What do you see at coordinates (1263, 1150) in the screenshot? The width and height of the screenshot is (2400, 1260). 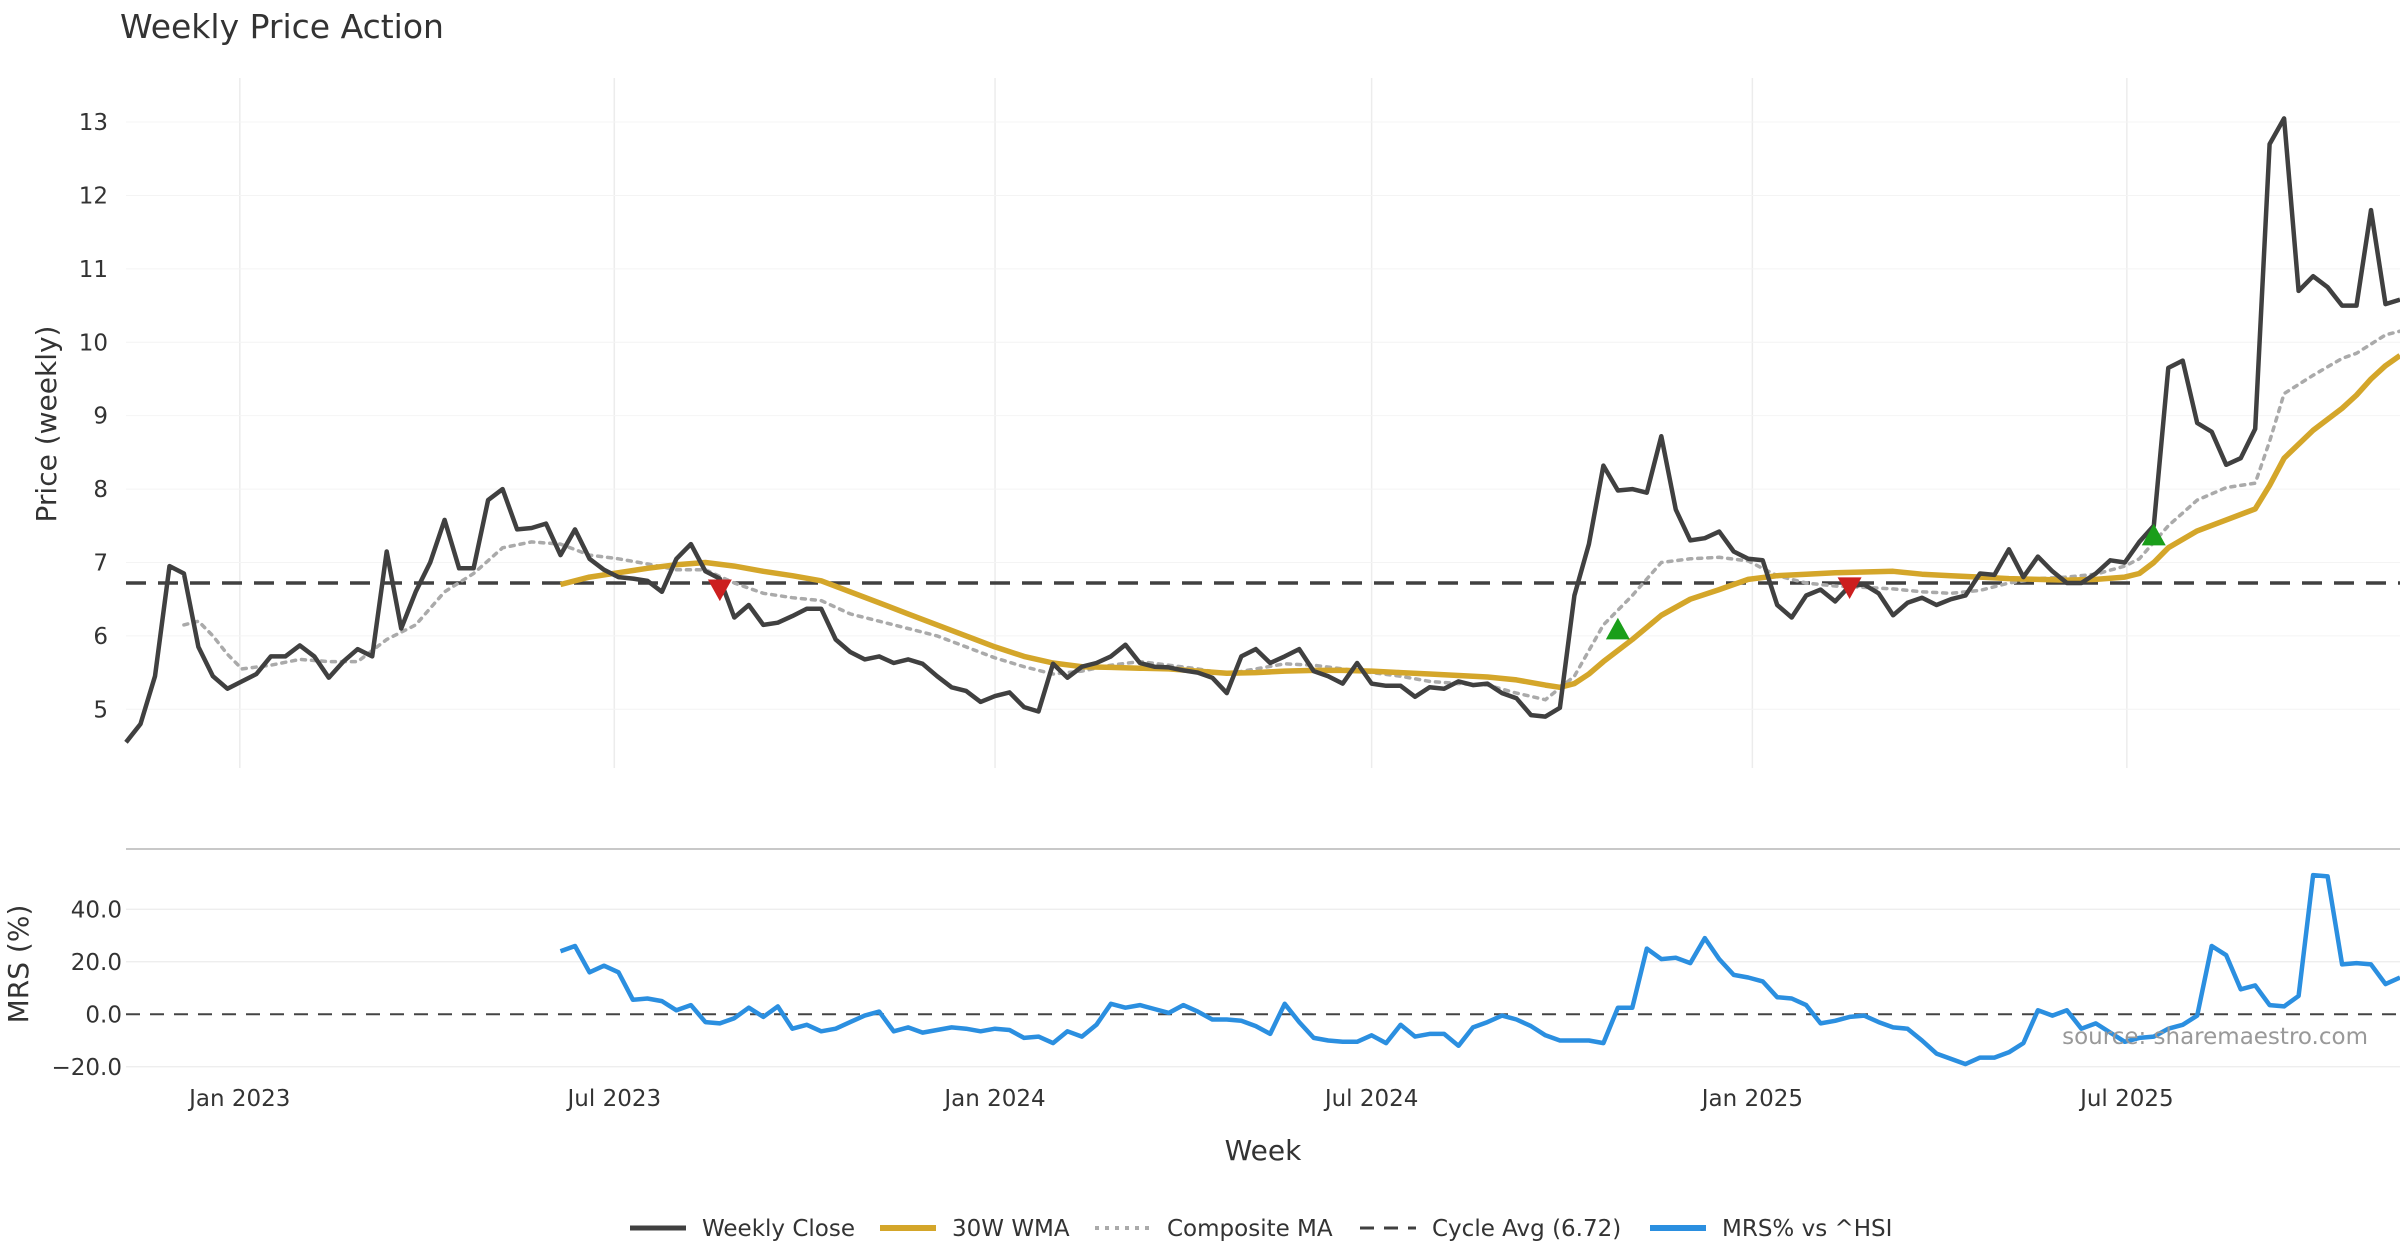 I see `x-axis-label: Week` at bounding box center [1263, 1150].